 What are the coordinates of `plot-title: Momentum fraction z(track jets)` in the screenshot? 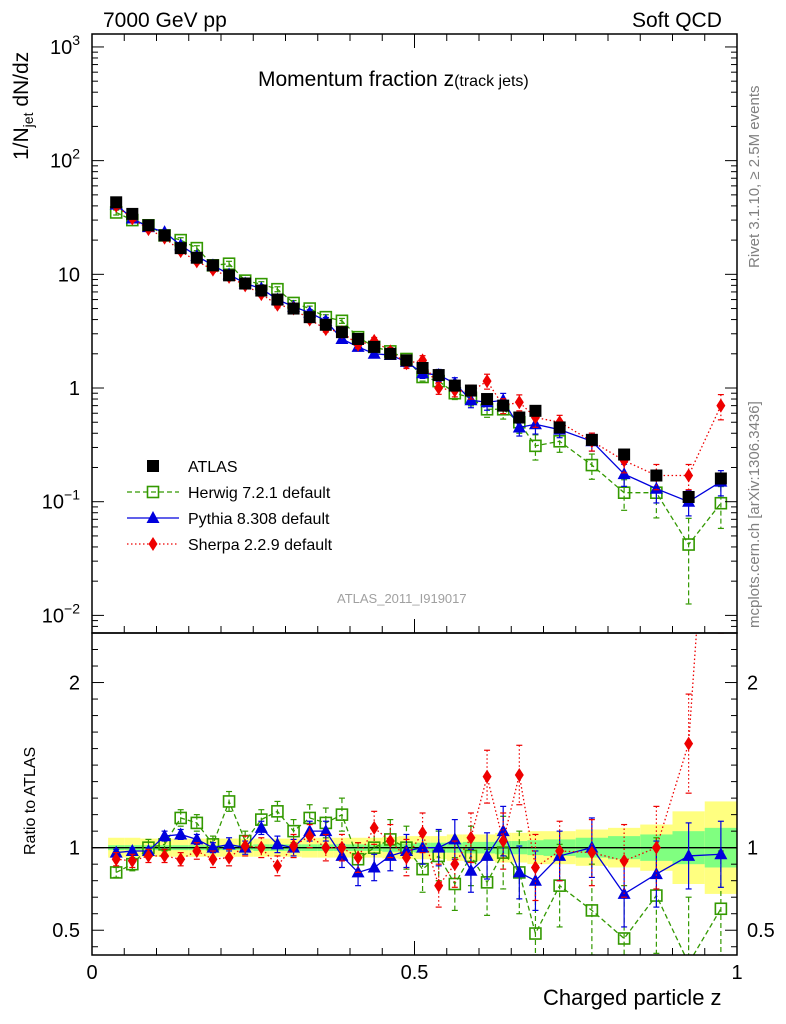 It's located at (393, 80).